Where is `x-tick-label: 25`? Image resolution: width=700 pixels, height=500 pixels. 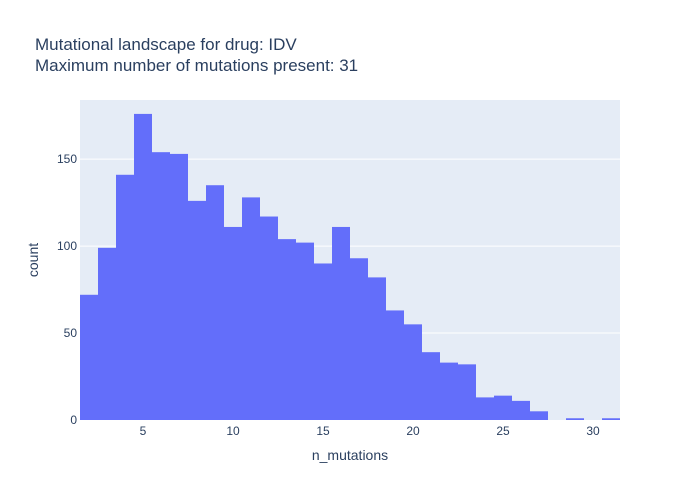 x-tick-label: 25 is located at coordinates (503, 431).